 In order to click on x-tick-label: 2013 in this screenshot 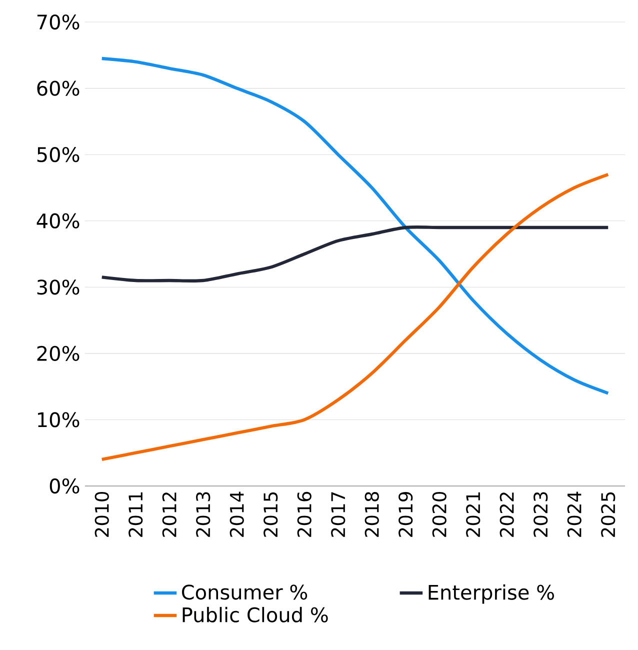, I will do `click(203, 514)`.